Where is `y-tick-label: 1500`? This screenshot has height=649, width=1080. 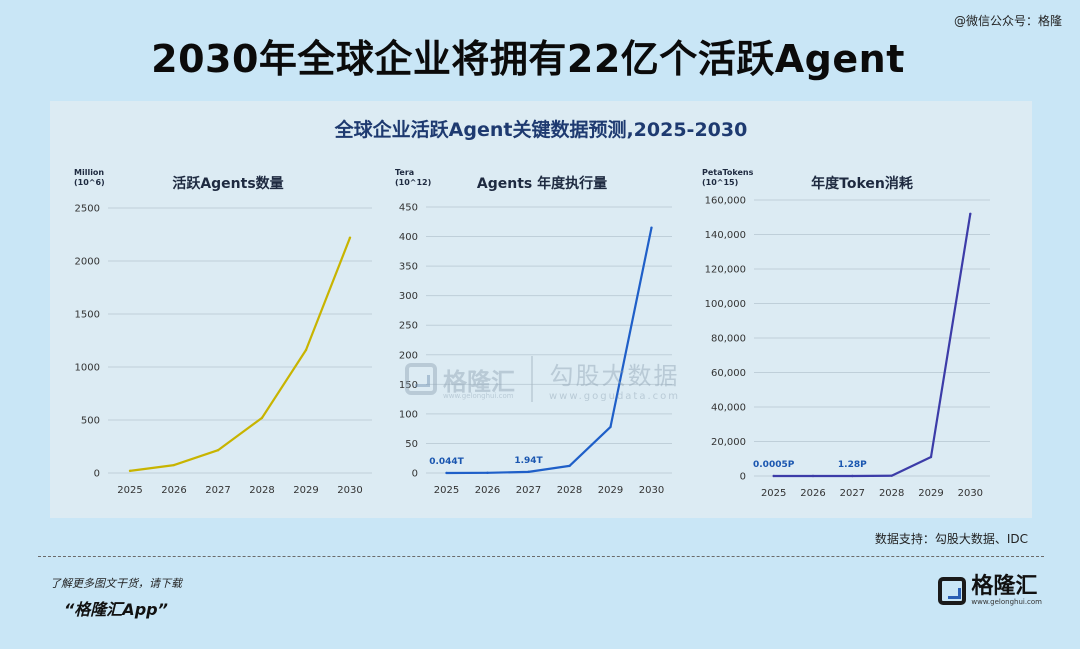
y-tick-label: 1500 is located at coordinates (87, 315).